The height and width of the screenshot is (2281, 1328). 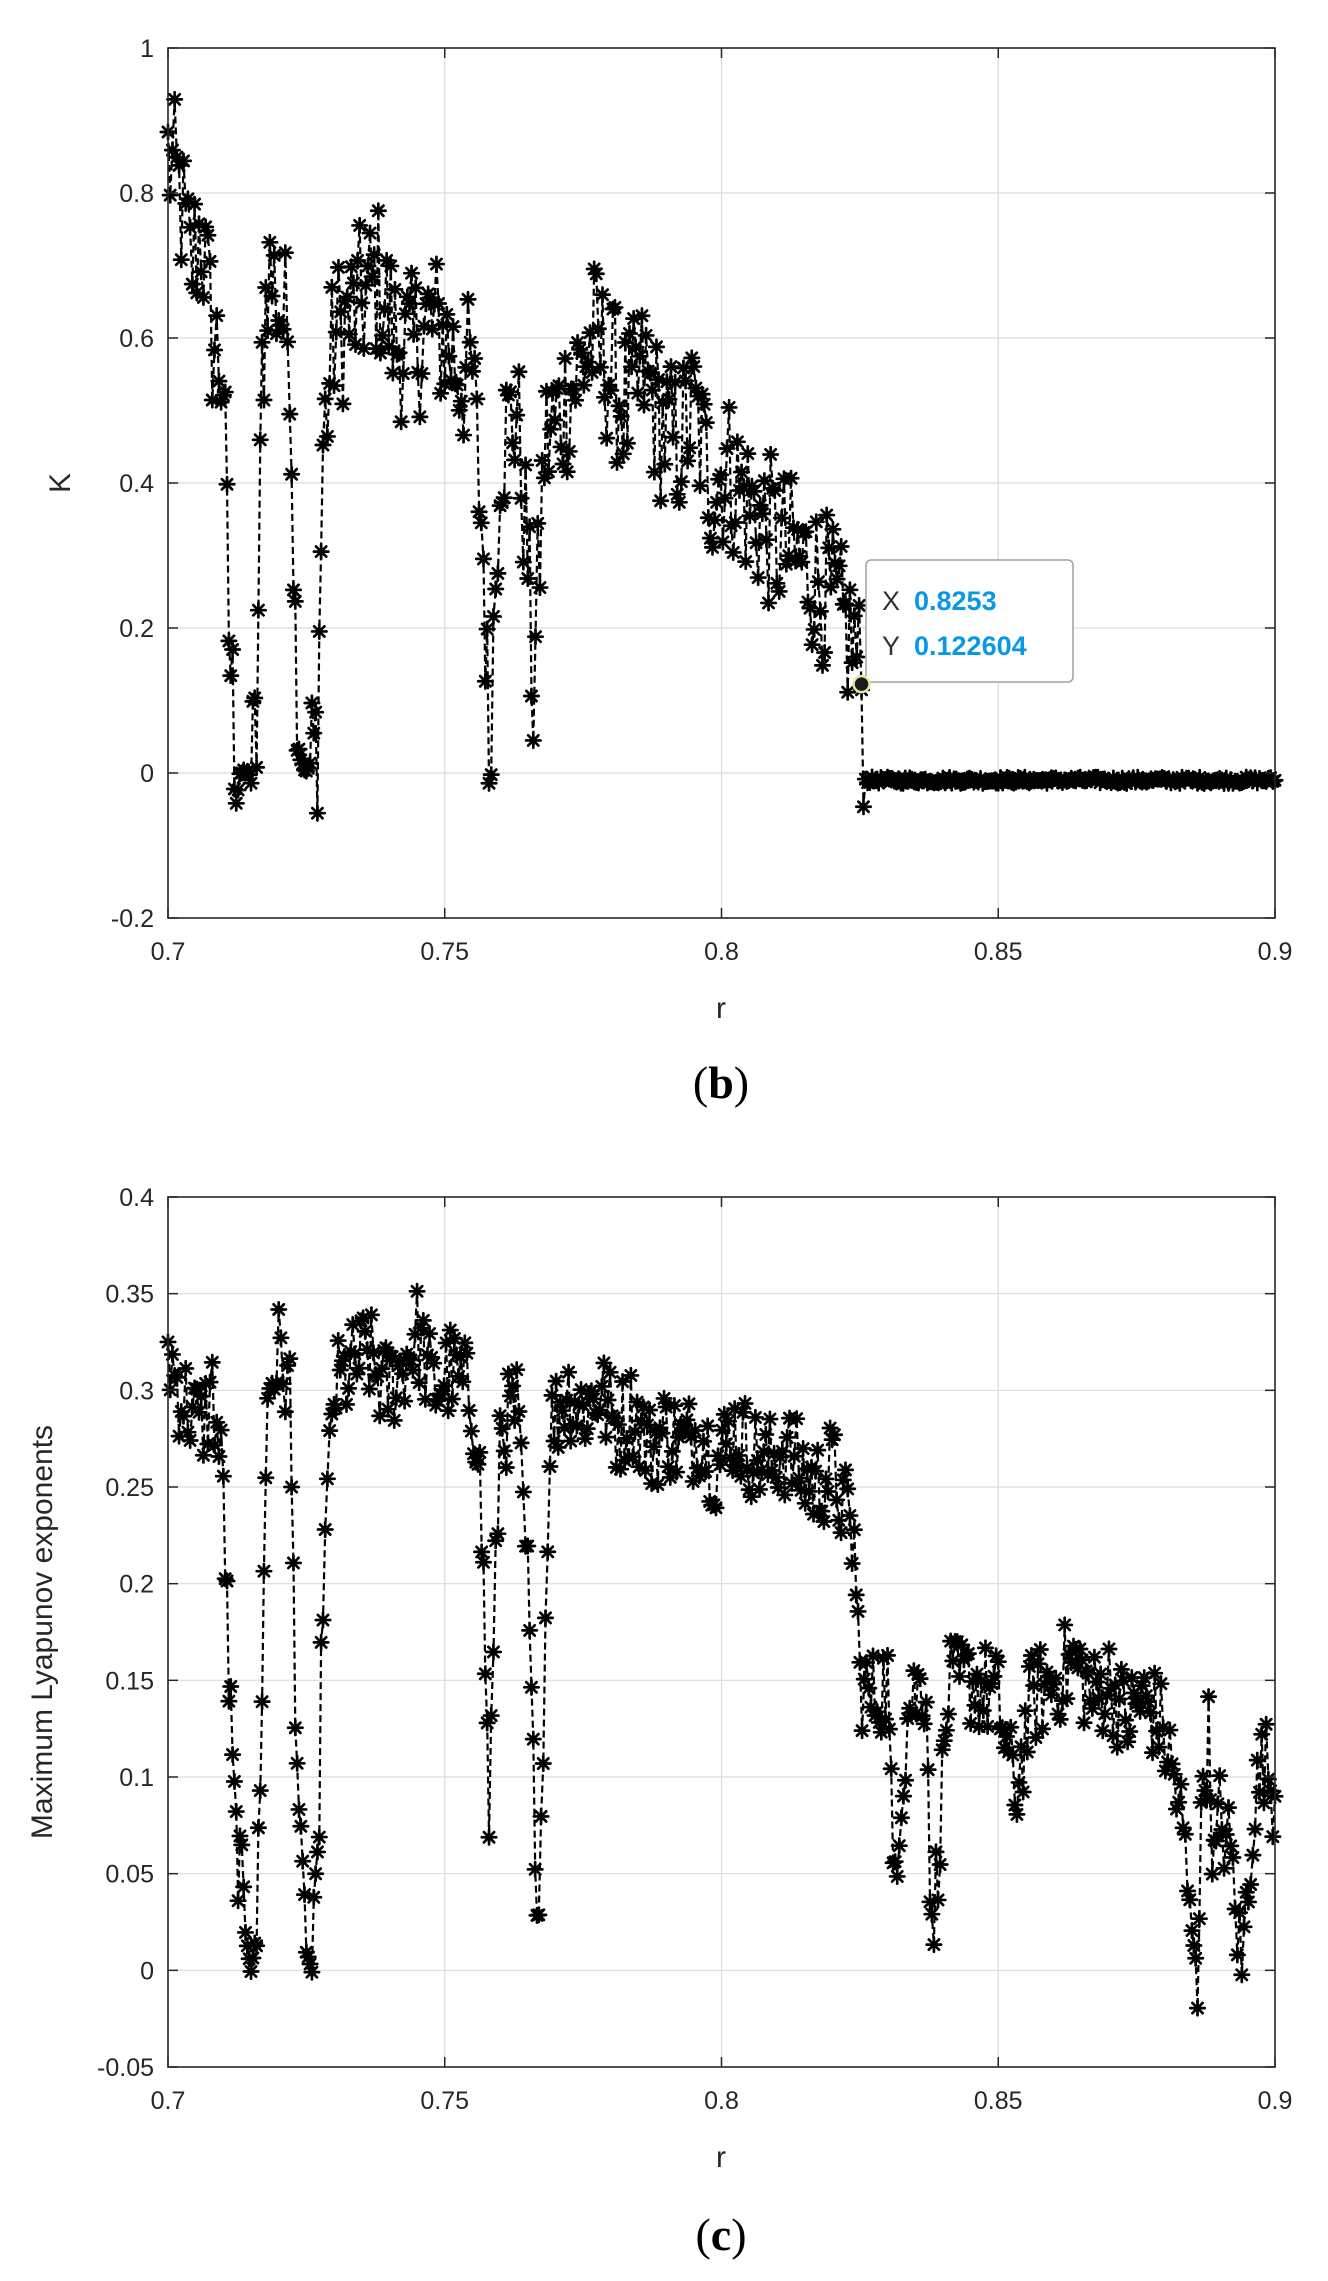 I want to click on datatip-x-value: 0.8253, so click(x=955, y=601).